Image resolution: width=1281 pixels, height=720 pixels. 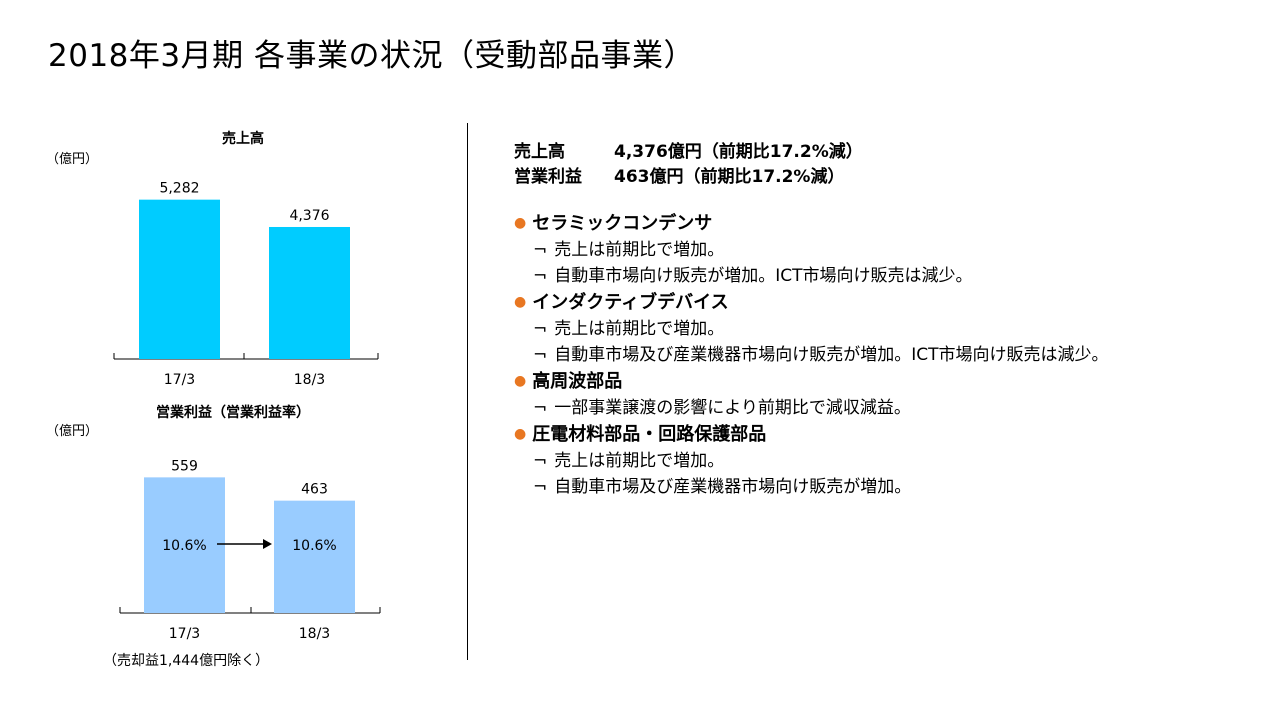 I want to click on profit-value-label: 559, so click(x=184, y=466).